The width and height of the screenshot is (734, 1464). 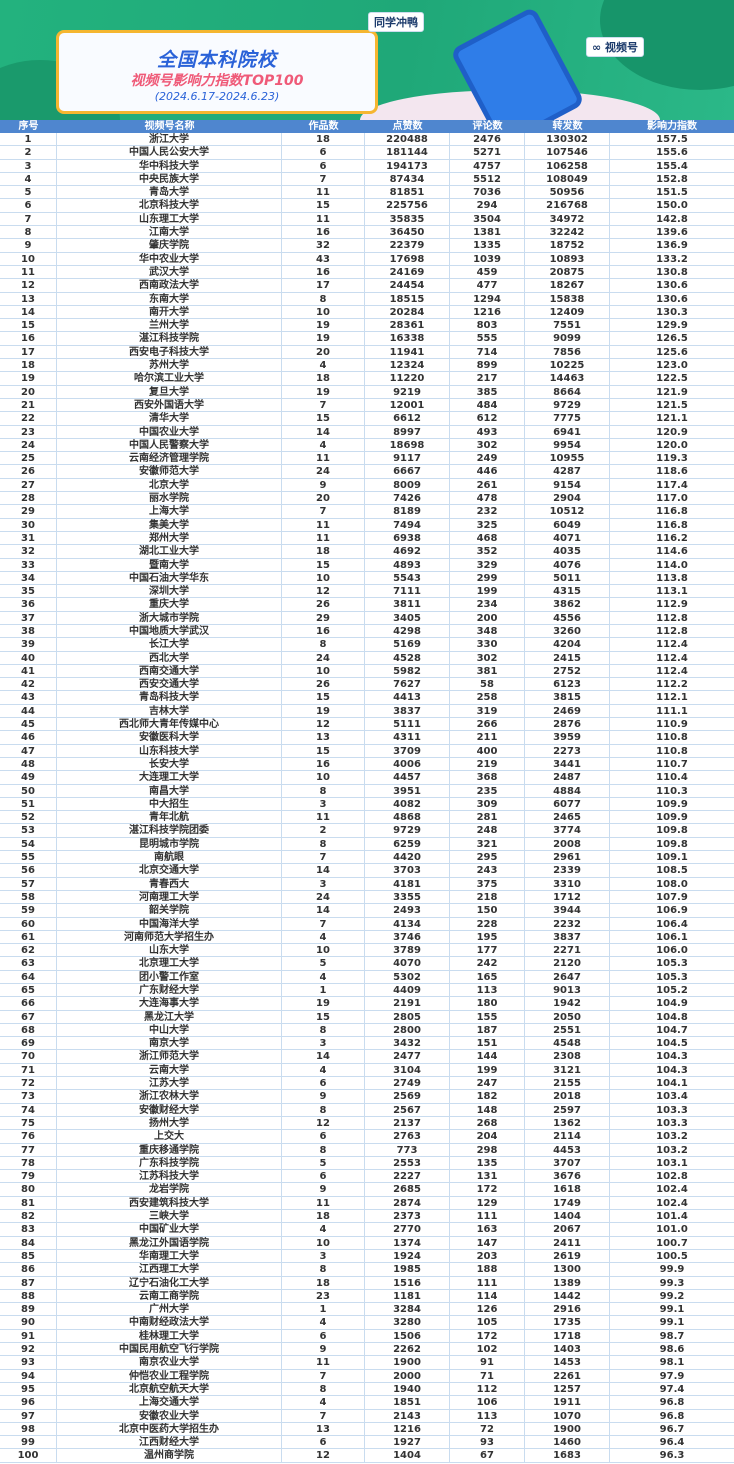 I want to click on cell-channel-name: 重庆移通学院, so click(x=169, y=1149).